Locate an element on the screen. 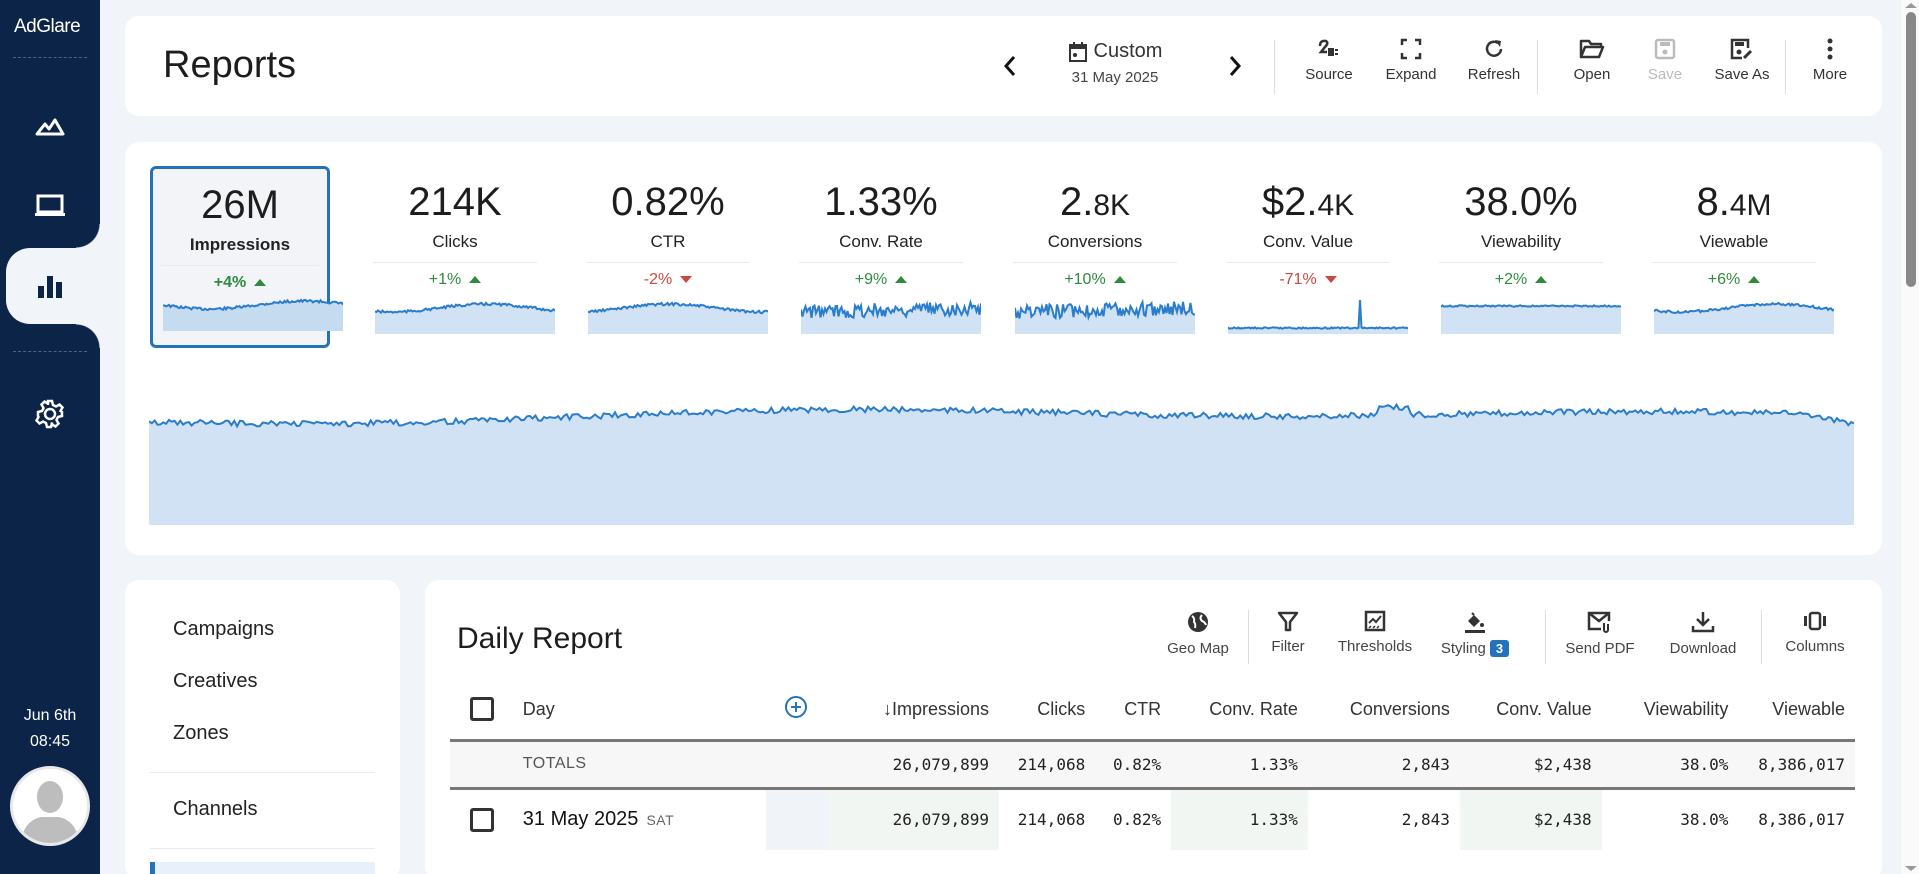  metric-tile: 26M Impressions +4% is located at coordinates (246, 257).